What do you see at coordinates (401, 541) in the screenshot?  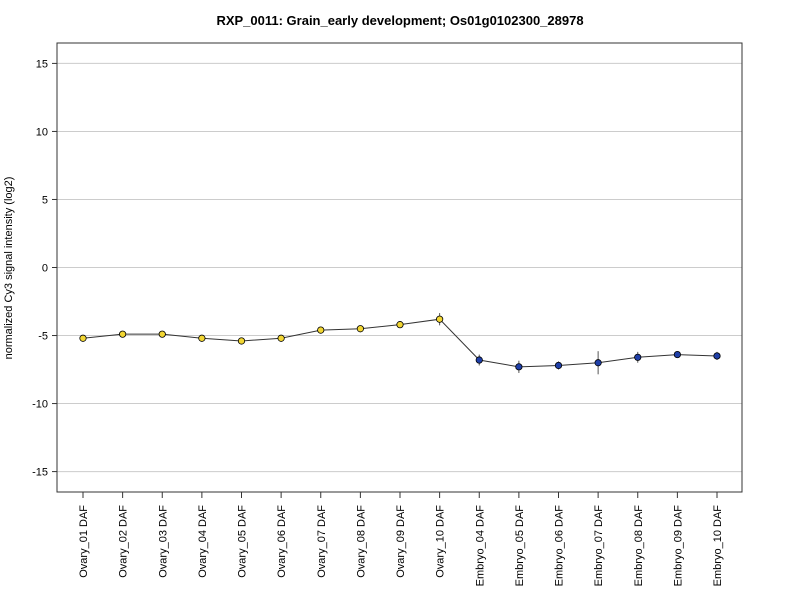 I see `x-tick-label: Ovary_09 DAF` at bounding box center [401, 541].